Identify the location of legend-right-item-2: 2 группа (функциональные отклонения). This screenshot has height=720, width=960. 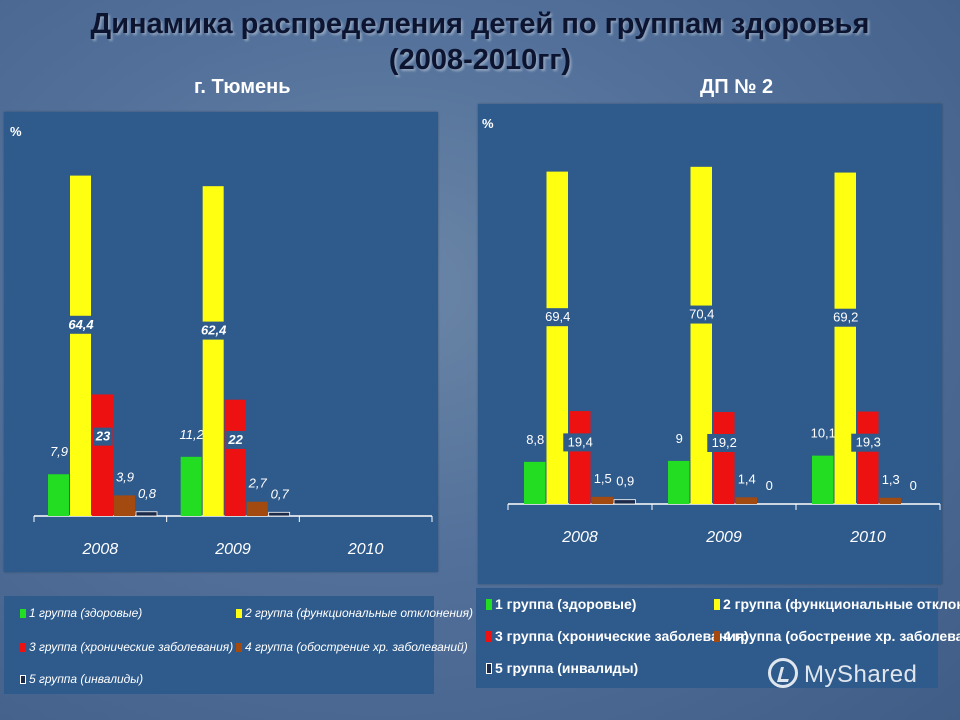
(837, 604).